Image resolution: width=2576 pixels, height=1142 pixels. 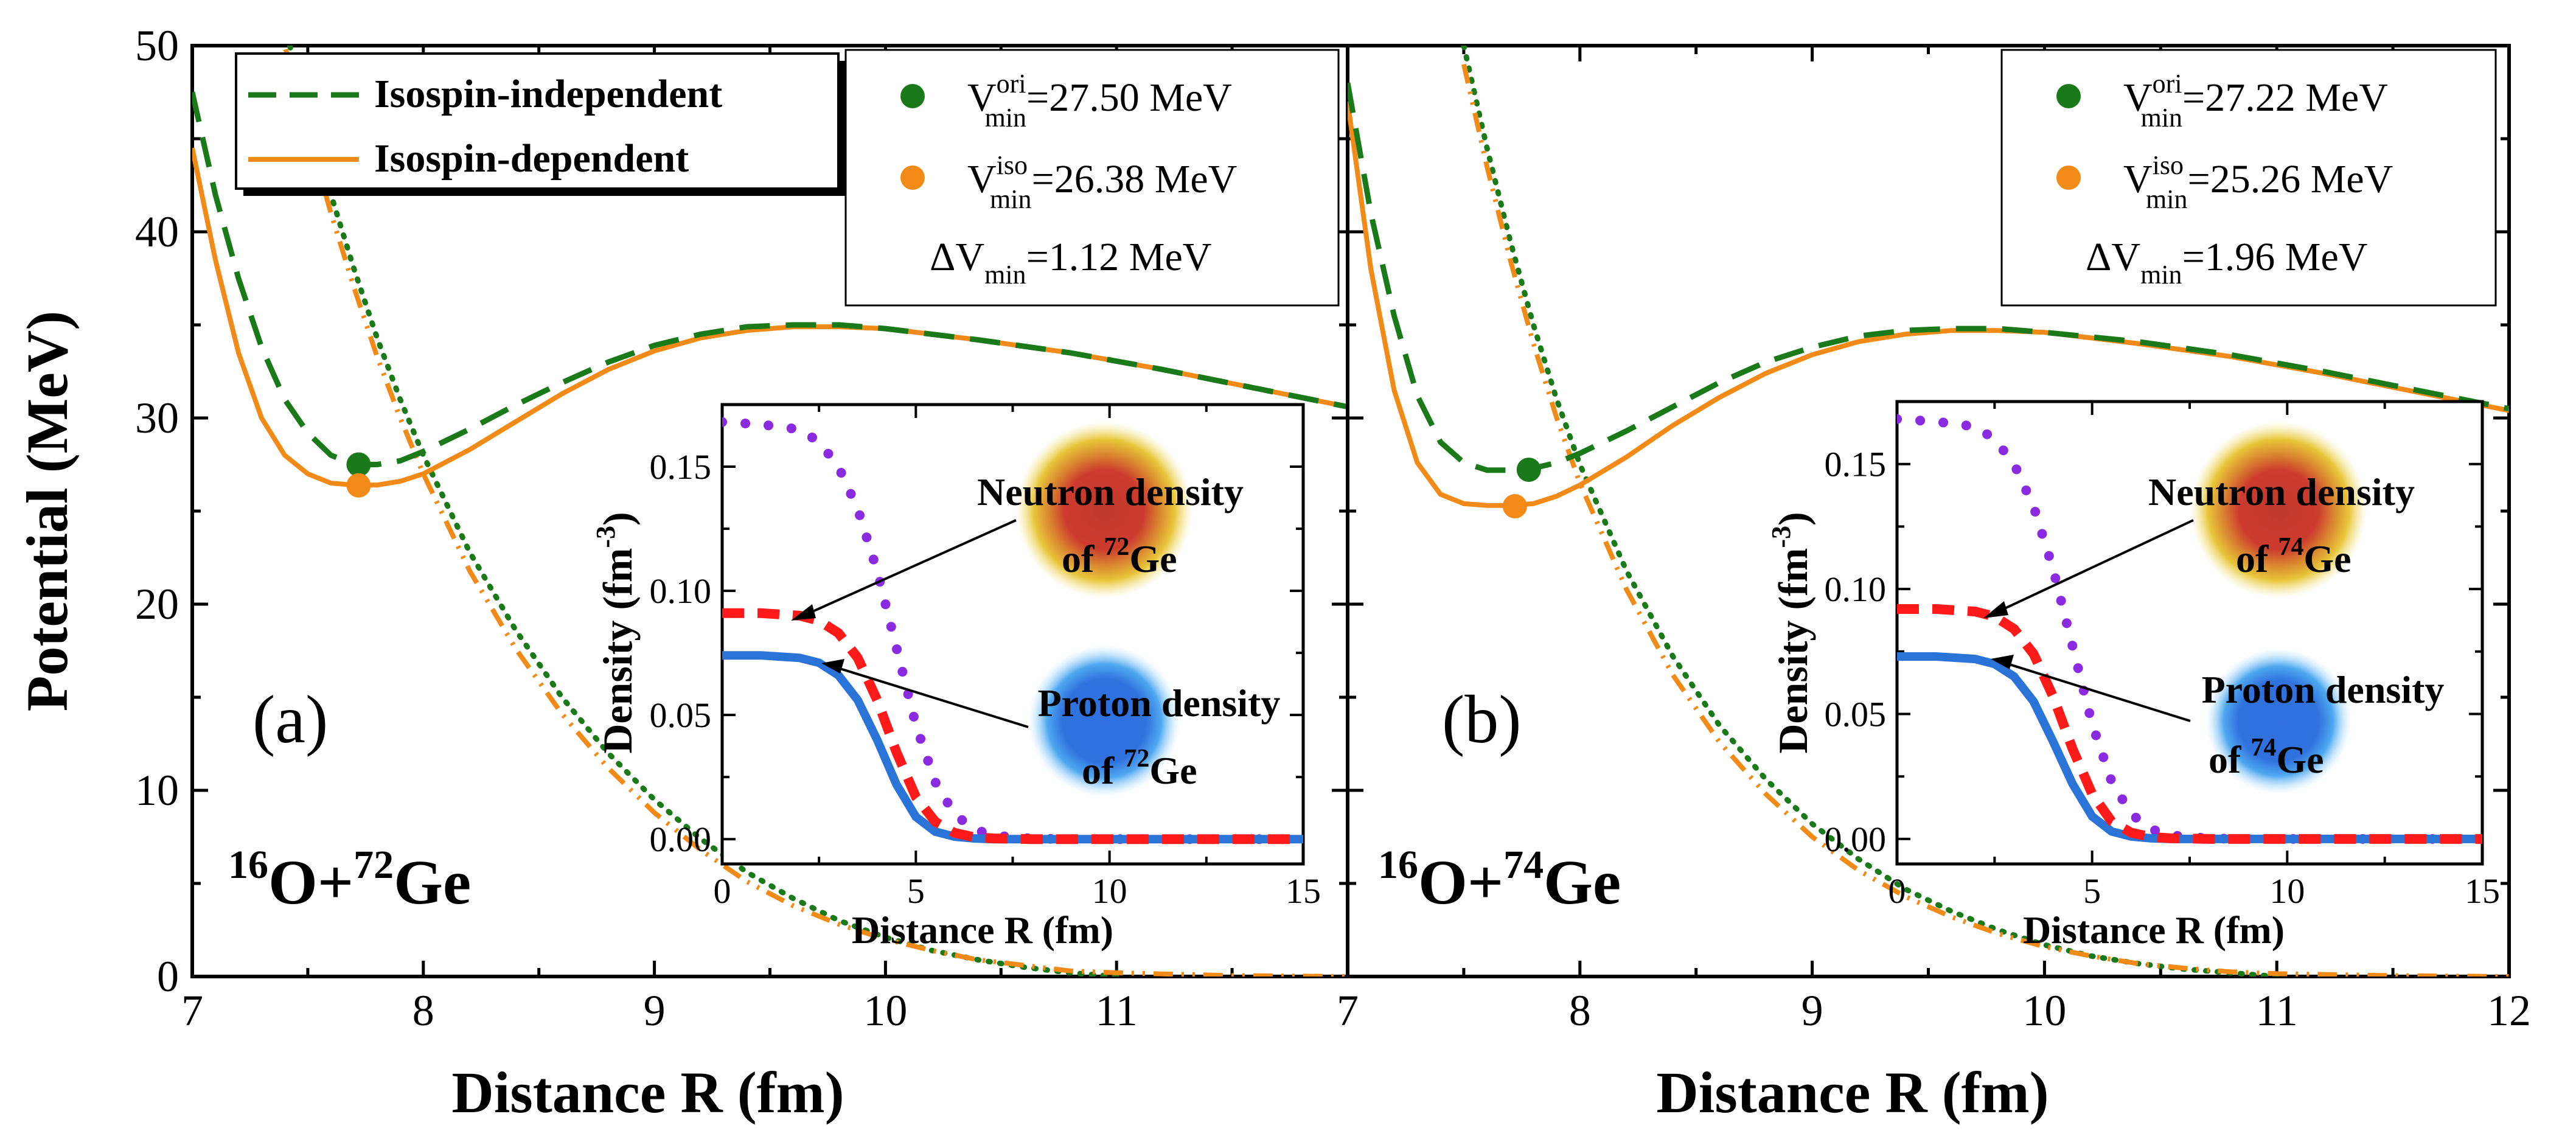 I want to click on x-tick-label: 12, so click(x=2509, y=1010).